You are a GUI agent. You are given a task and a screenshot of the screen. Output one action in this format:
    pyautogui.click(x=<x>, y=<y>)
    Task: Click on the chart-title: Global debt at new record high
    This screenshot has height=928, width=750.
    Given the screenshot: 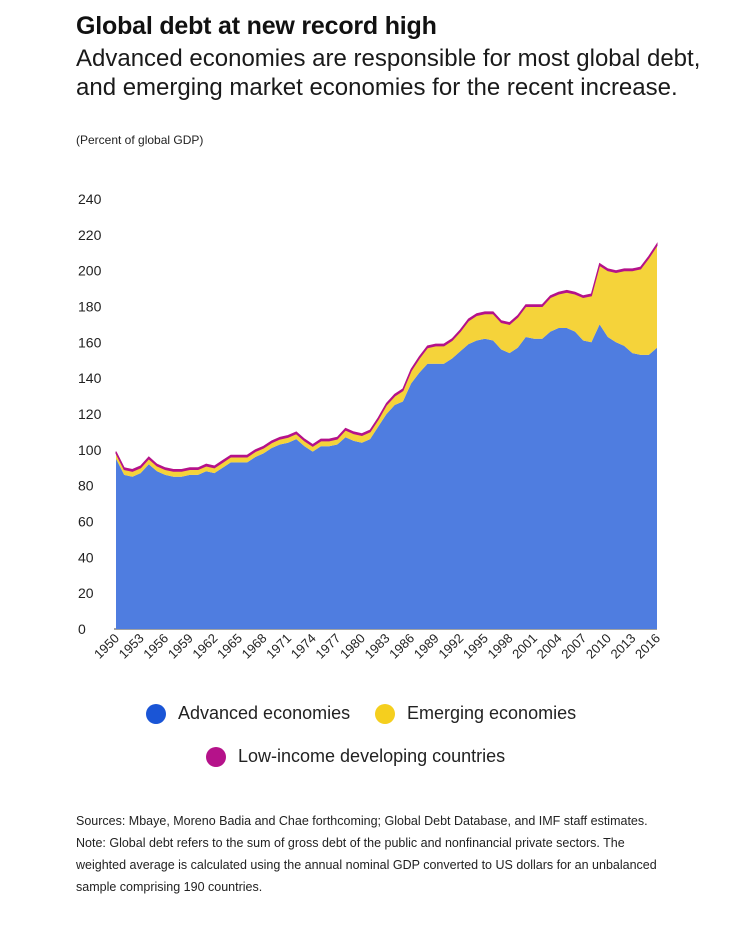 What is the action you would take?
    pyautogui.click(x=256, y=26)
    